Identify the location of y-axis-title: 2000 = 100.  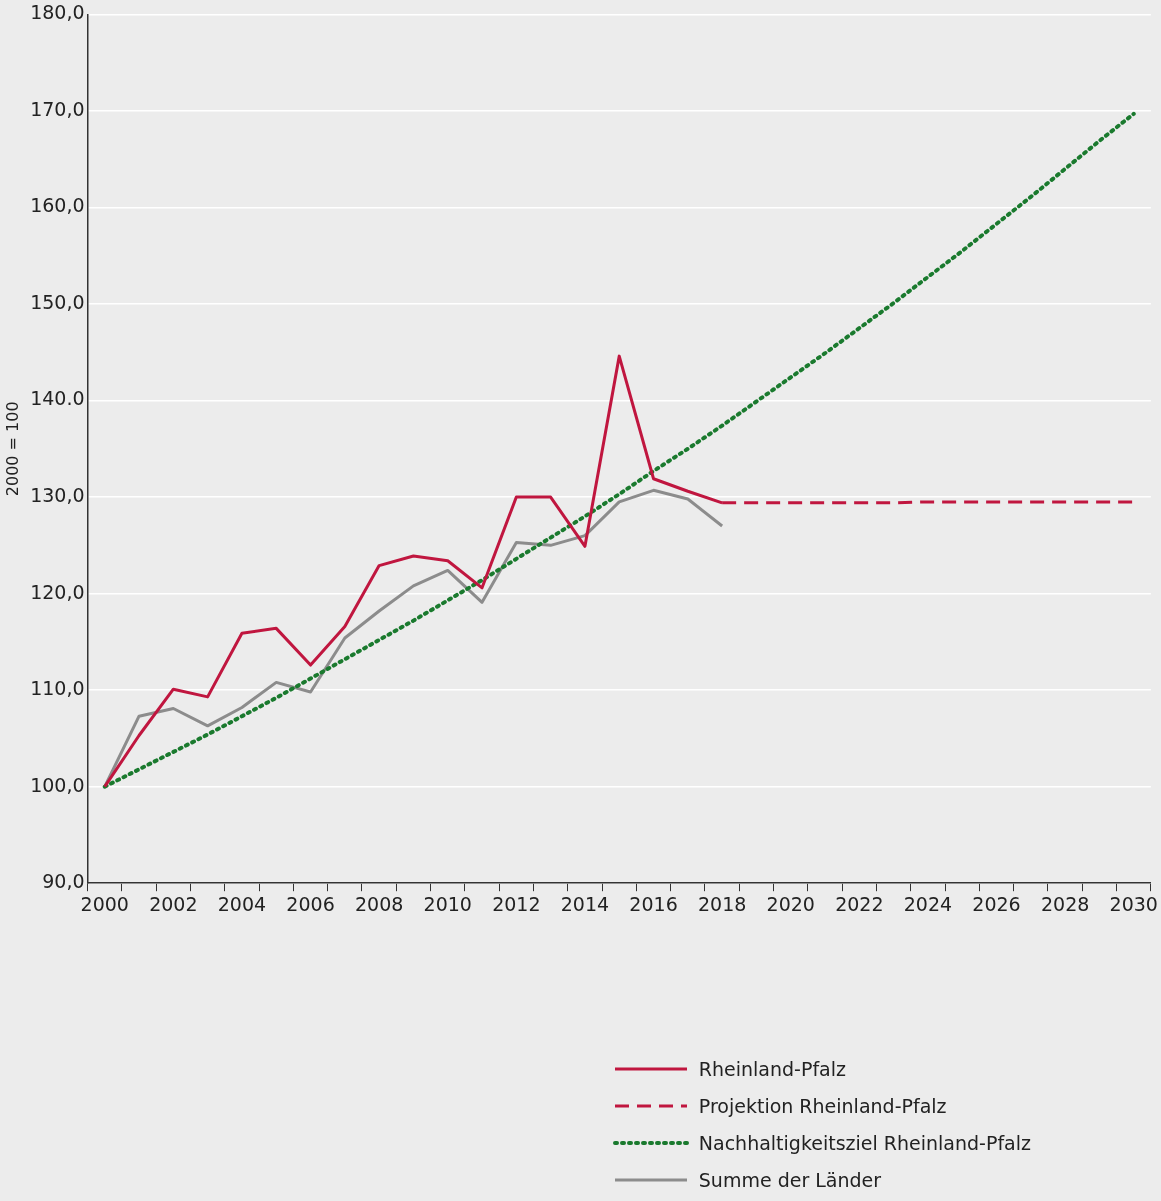
(12, 449).